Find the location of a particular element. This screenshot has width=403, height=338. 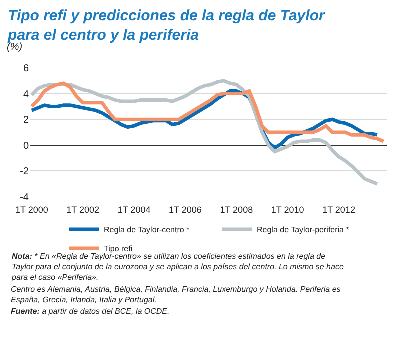

x-tick-label: 1T 2002 is located at coordinates (83, 209).